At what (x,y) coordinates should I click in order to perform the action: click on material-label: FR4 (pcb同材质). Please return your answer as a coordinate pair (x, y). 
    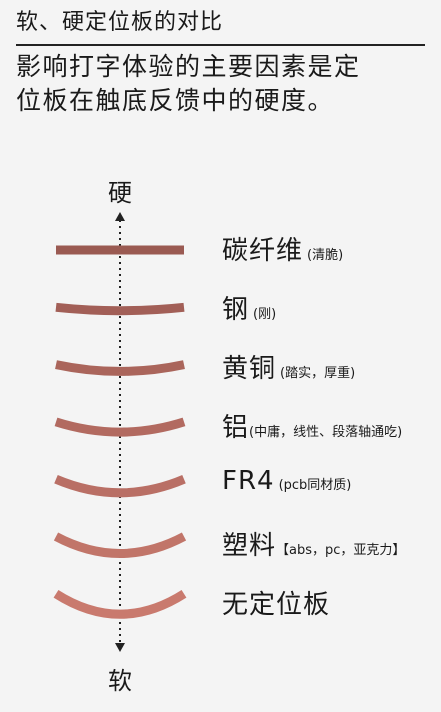
    Looking at the image, I should click on (286, 481).